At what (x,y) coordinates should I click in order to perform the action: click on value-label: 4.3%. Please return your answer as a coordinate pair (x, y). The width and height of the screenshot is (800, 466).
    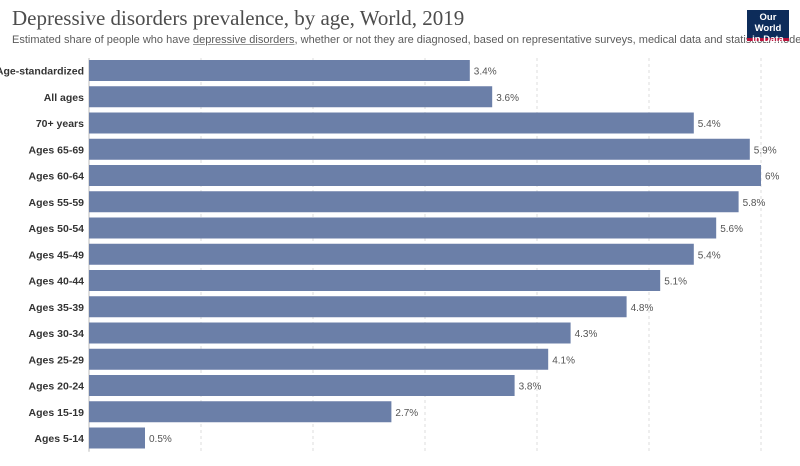
    Looking at the image, I should click on (586, 334).